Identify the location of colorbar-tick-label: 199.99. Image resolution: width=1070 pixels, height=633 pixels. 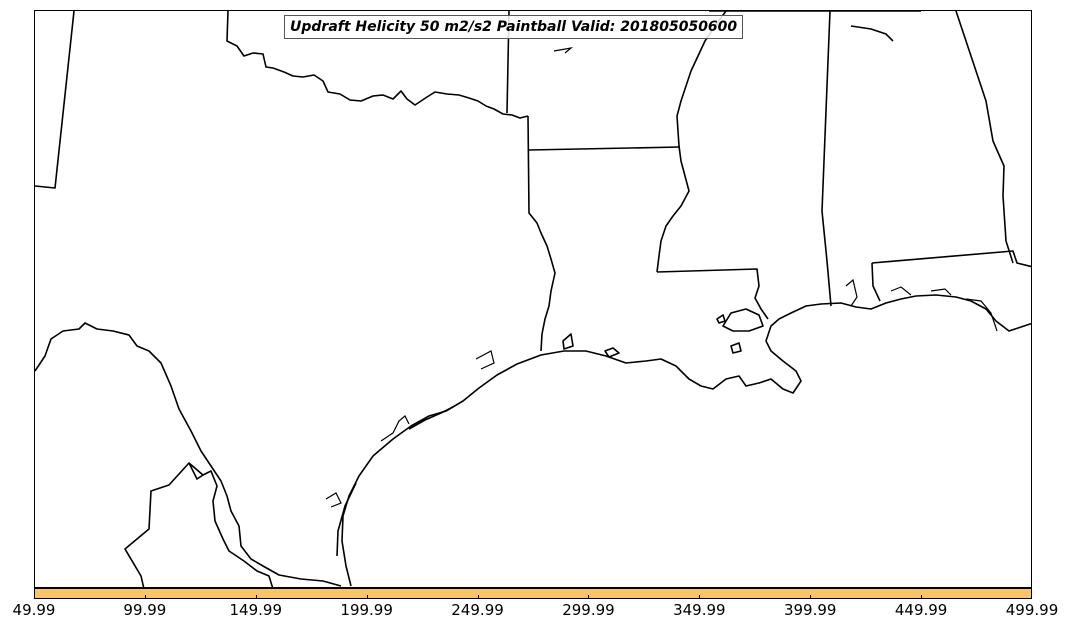
(366, 610).